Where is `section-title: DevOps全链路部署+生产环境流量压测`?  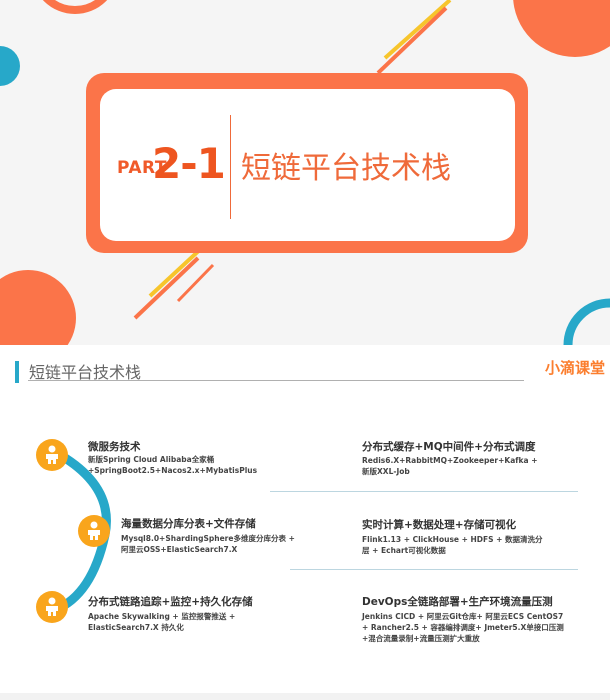 section-title: DevOps全链路部署+生产环境流量压测 is located at coordinates (457, 602).